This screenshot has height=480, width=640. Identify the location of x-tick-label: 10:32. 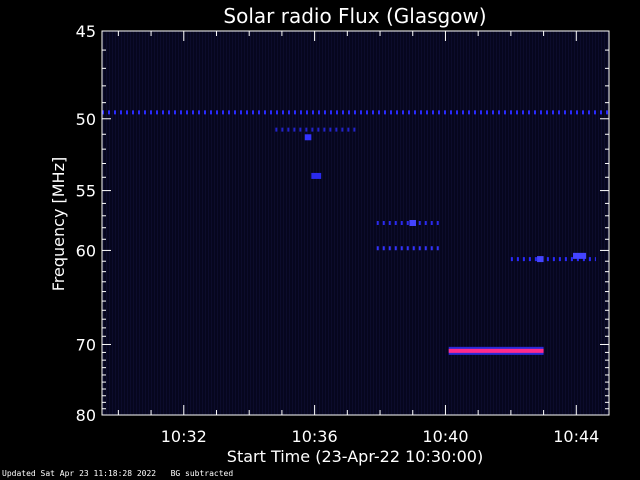
(184, 436).